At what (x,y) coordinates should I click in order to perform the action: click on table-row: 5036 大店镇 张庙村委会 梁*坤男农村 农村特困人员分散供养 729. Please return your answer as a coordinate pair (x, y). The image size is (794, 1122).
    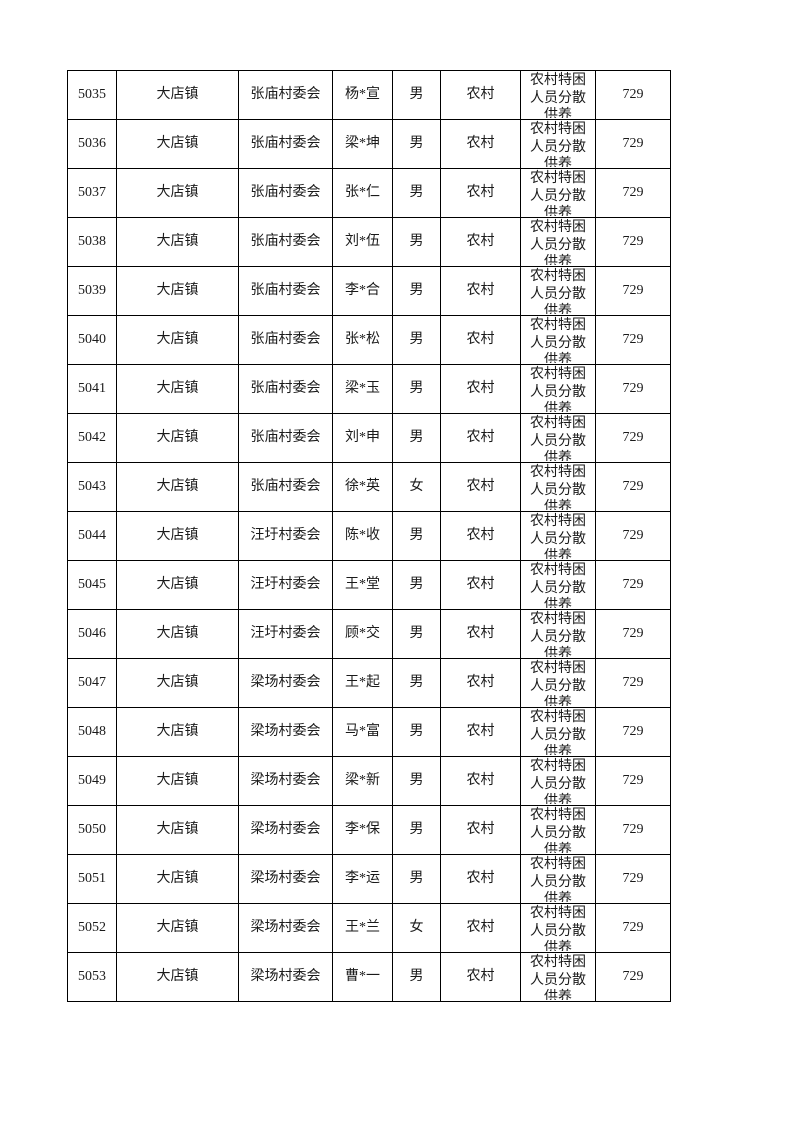
    Looking at the image, I should click on (369, 144).